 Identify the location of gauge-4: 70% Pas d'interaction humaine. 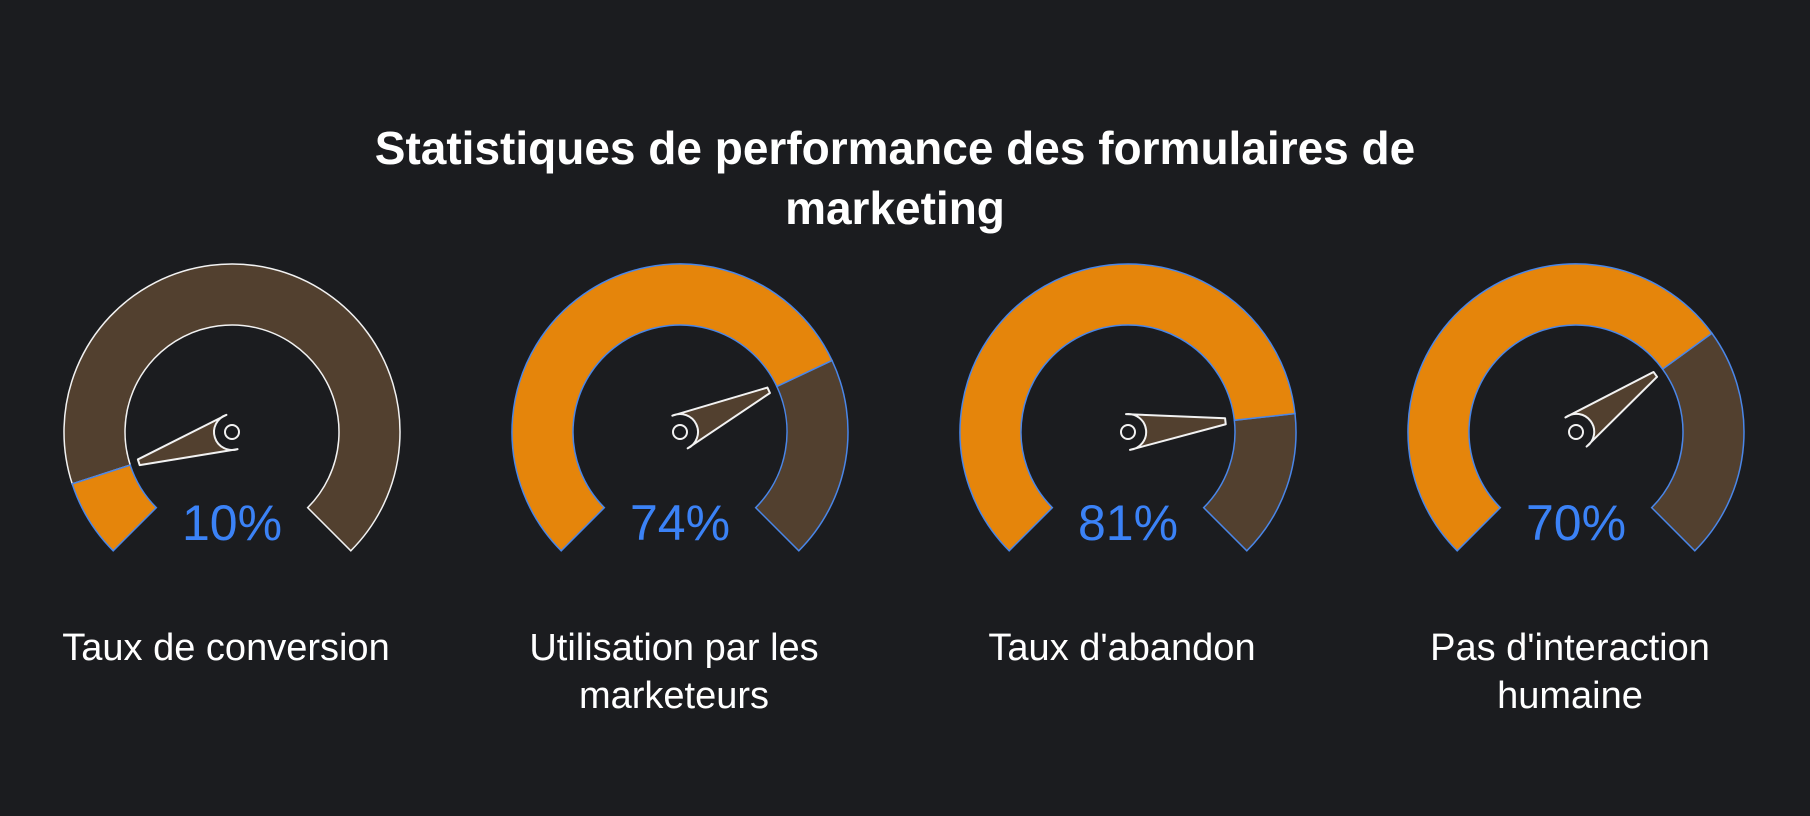
(1576, 490).